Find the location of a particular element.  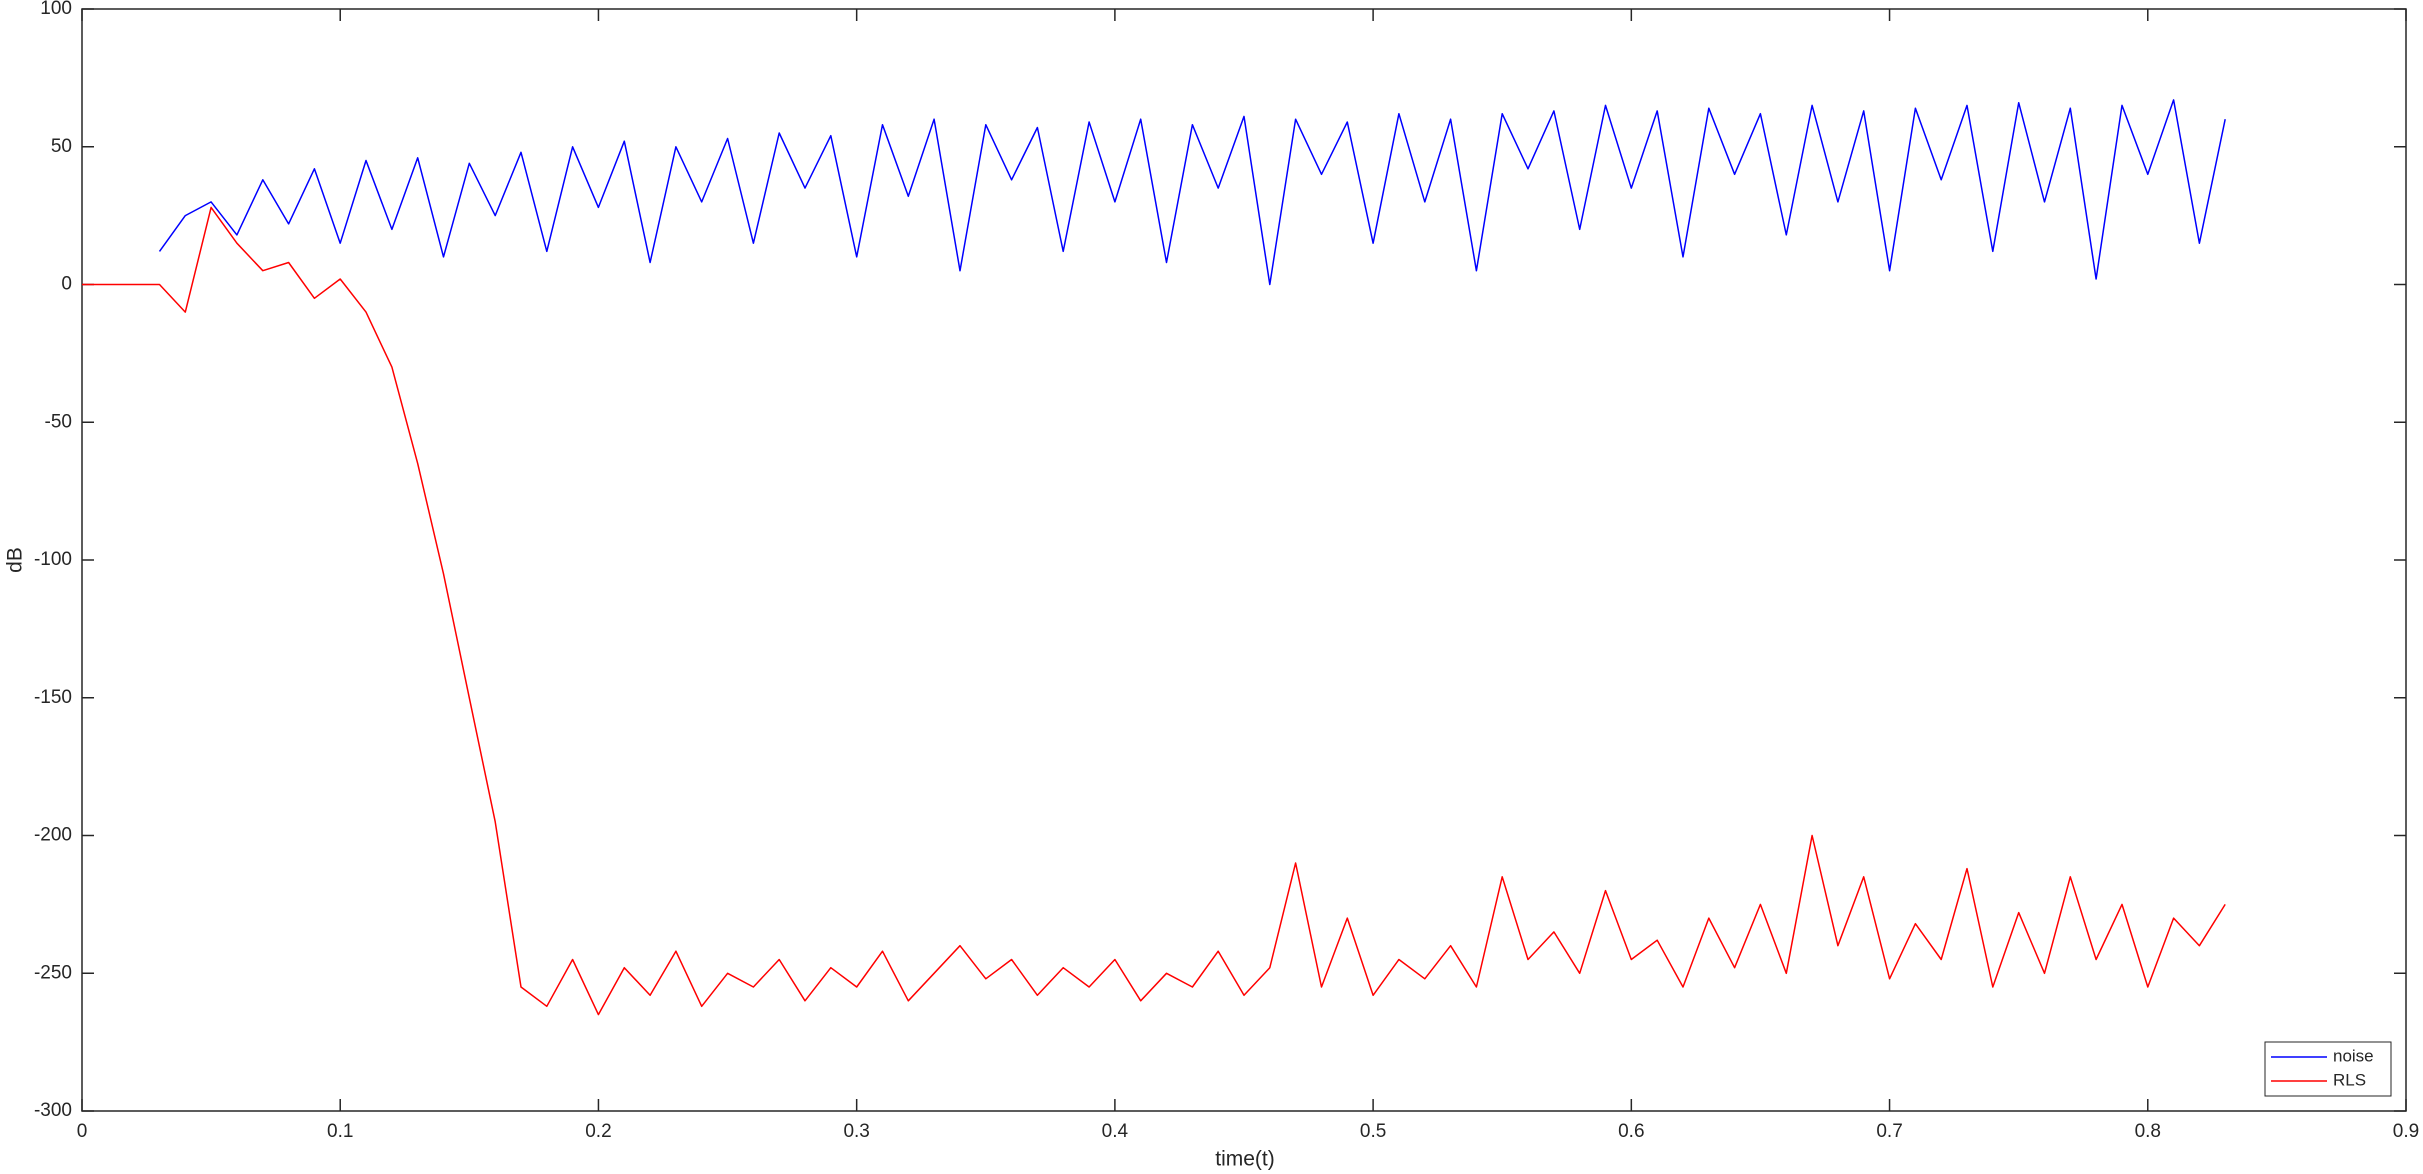

x-tick-label: 0.1 is located at coordinates (340, 1131).